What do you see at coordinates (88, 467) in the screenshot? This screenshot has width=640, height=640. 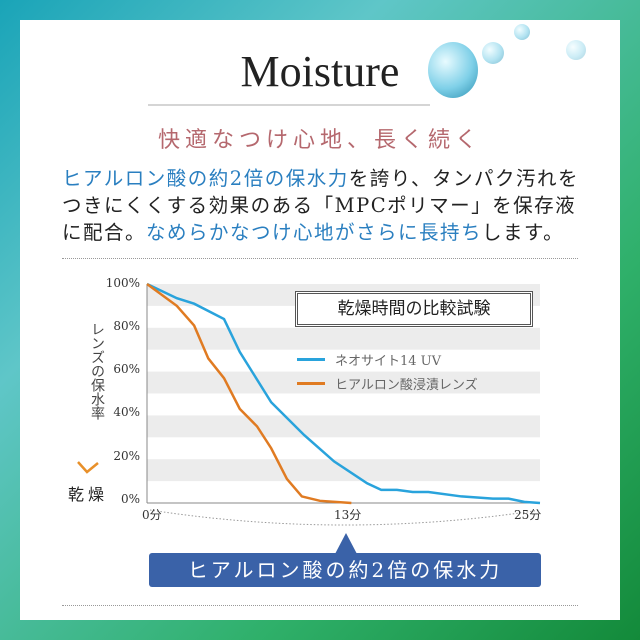 I see `arrow-down-icon` at bounding box center [88, 467].